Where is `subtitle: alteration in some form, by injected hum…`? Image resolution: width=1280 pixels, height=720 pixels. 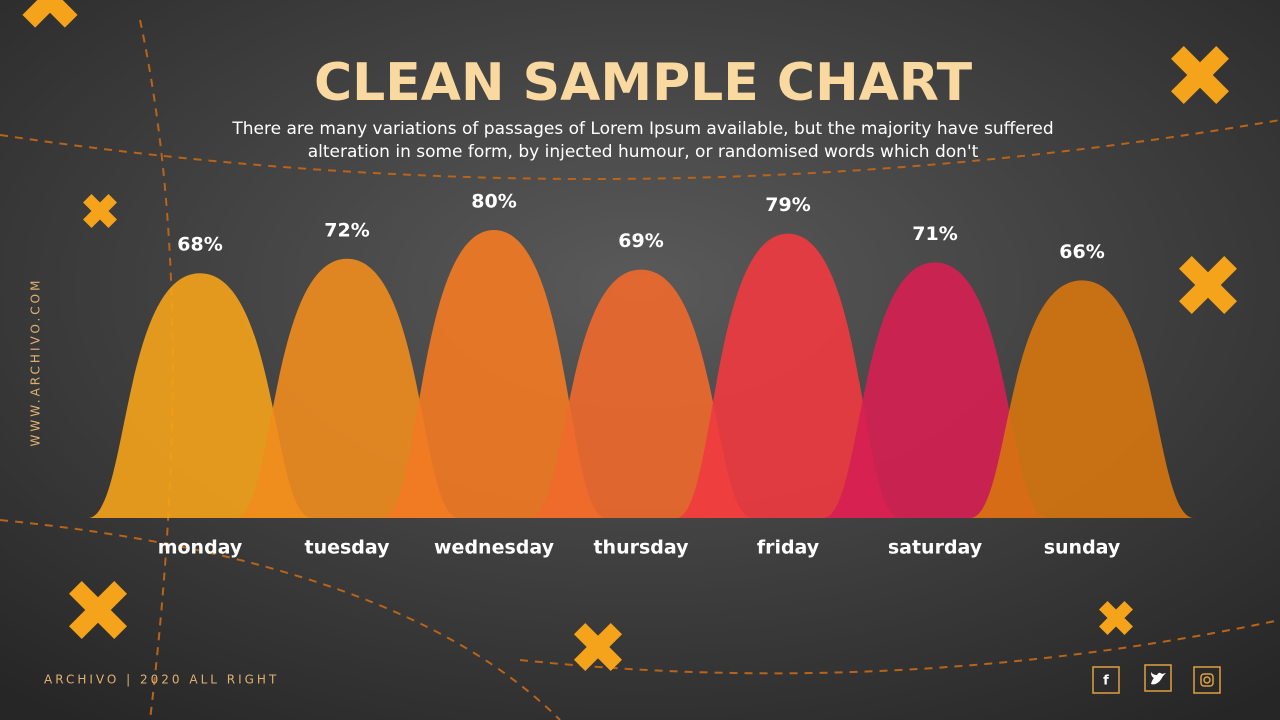
subtitle: alteration in some form, by injected hum… is located at coordinates (643, 152).